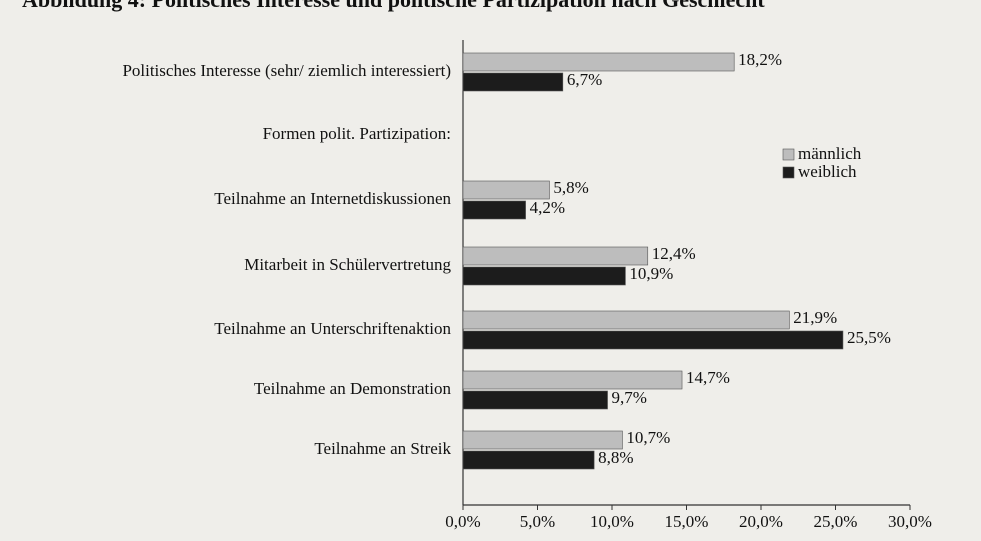  I want to click on category-label: Mitarbeit in Schülervertretung, so click(347, 264).